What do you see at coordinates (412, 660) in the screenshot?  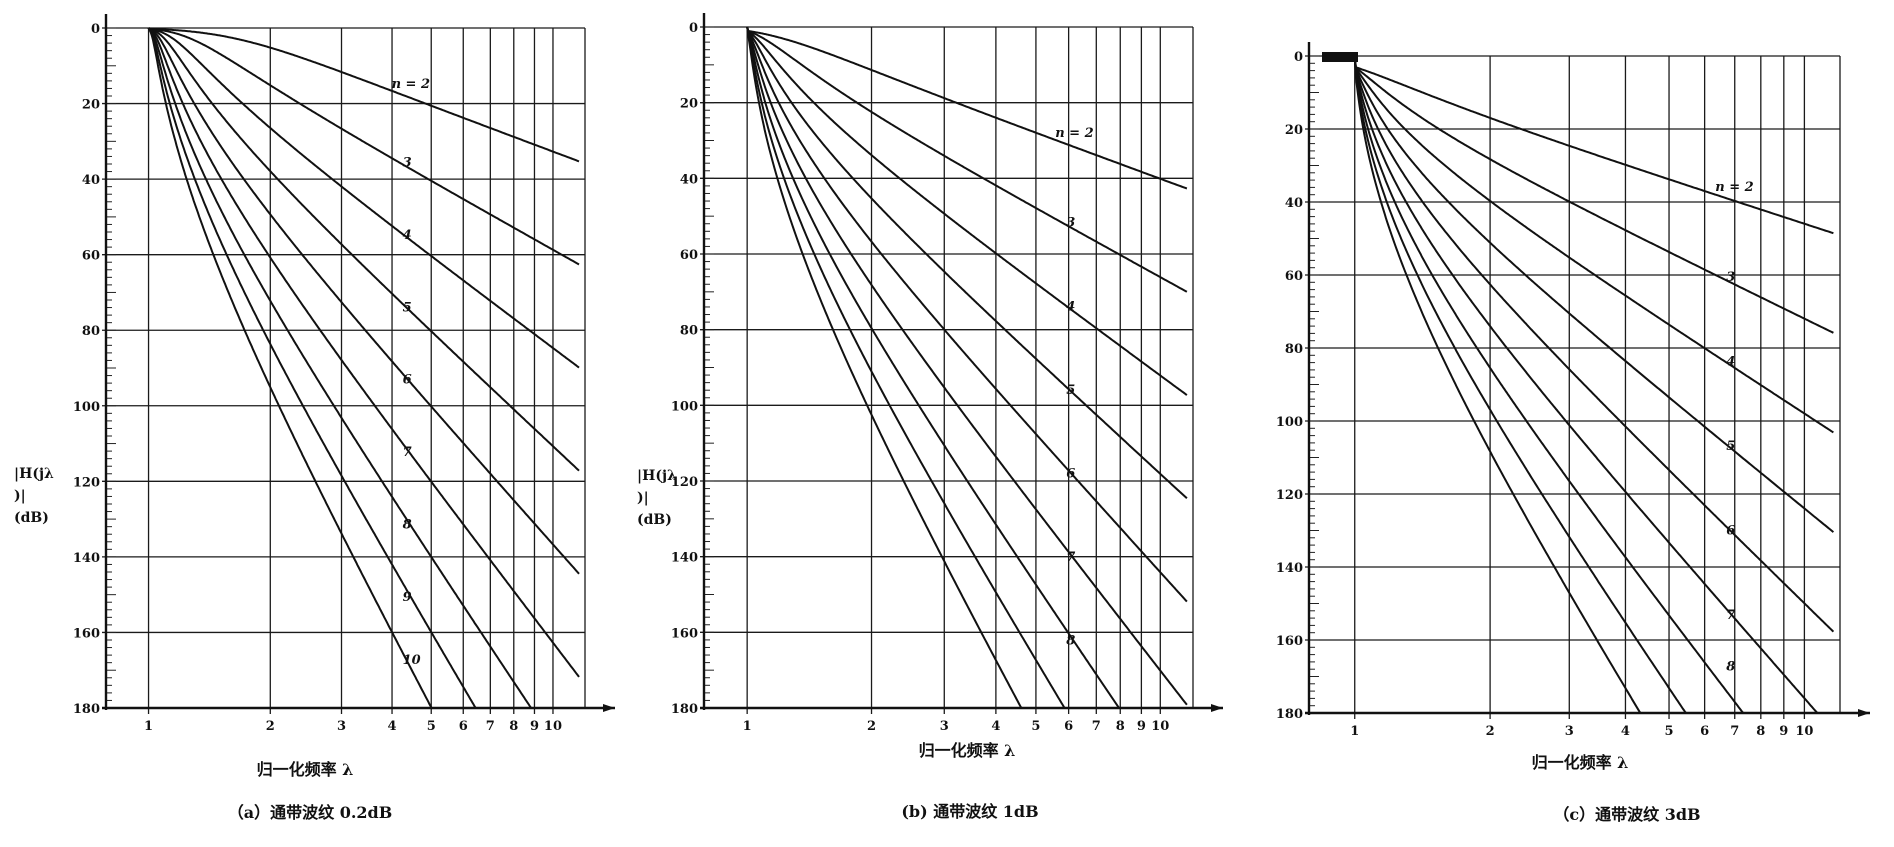 I see `curve-label-n-10: 10` at bounding box center [412, 660].